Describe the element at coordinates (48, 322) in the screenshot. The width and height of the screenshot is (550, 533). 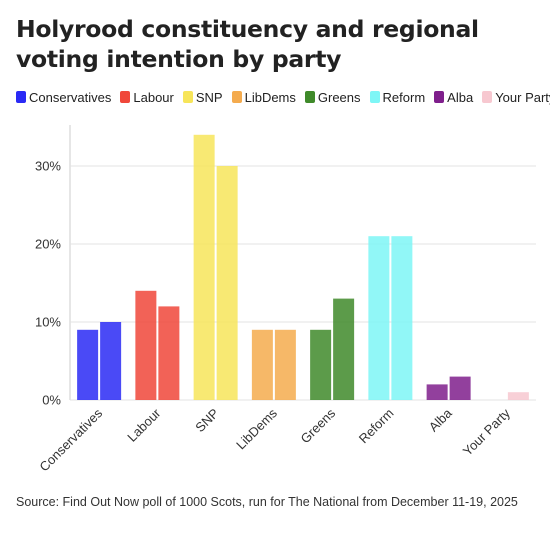
I see `y-tick-label: 10%` at that location.